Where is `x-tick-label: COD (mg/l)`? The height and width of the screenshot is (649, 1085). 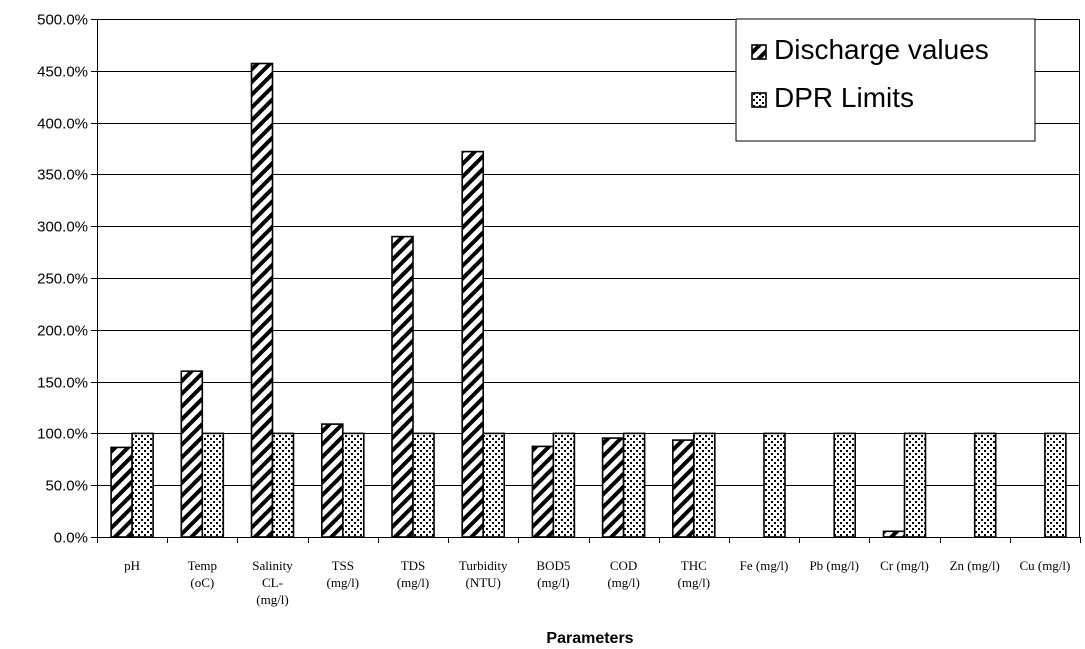
x-tick-label: COD (mg/l) is located at coordinates (623, 574).